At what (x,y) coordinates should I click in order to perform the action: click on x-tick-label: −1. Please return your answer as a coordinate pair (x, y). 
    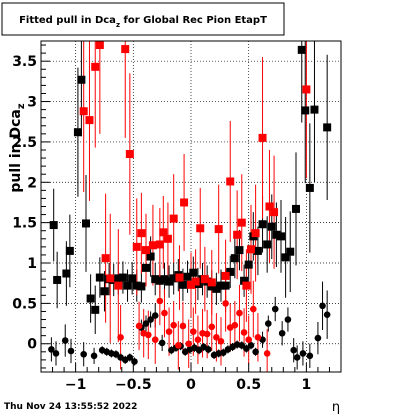
    Looking at the image, I should click on (75, 385).